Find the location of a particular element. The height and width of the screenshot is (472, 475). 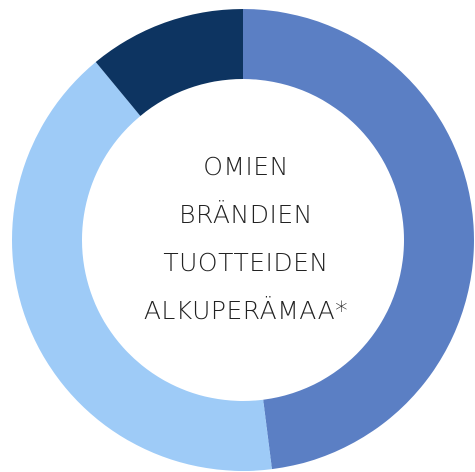

center-label: OMIEN is located at coordinates (246, 166).